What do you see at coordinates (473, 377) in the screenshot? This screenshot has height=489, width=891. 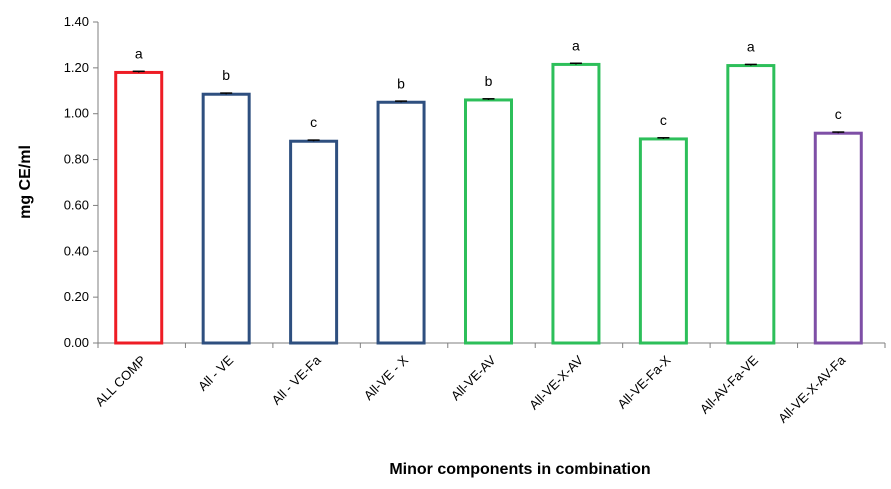 I see `category-label: All-VE-AV` at bounding box center [473, 377].